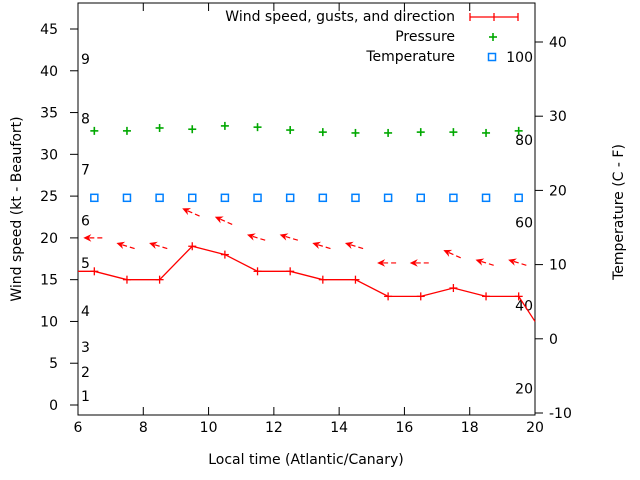 The height and width of the screenshot is (480, 640). Describe the element at coordinates (619, 212) in the screenshot. I see `y-right-axis-title: Temperature (C - F)` at that location.